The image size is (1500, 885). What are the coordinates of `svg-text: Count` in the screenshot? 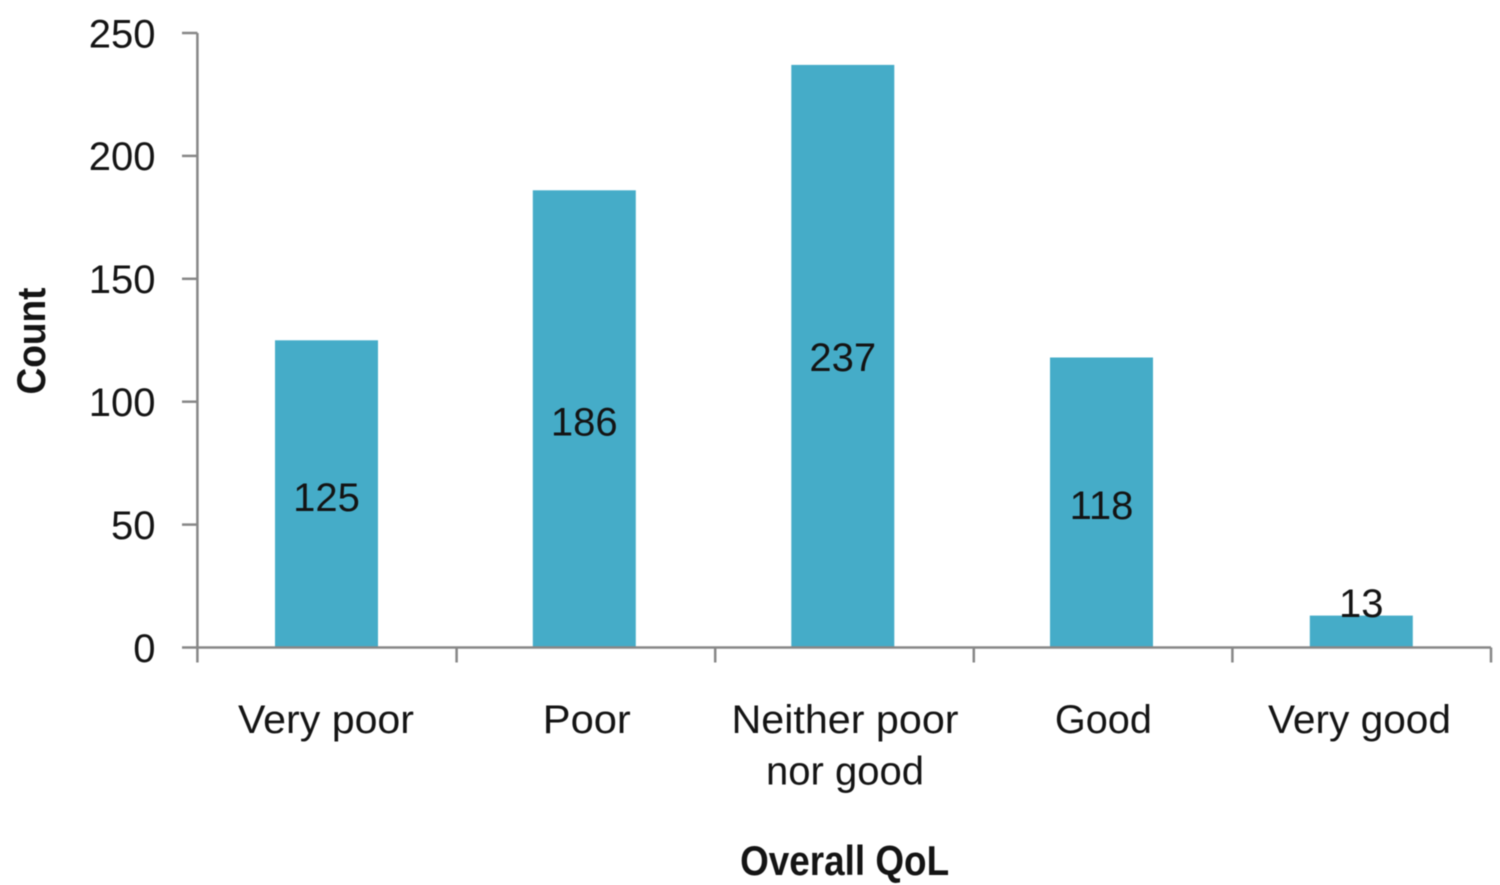 It's located at (32, 341).